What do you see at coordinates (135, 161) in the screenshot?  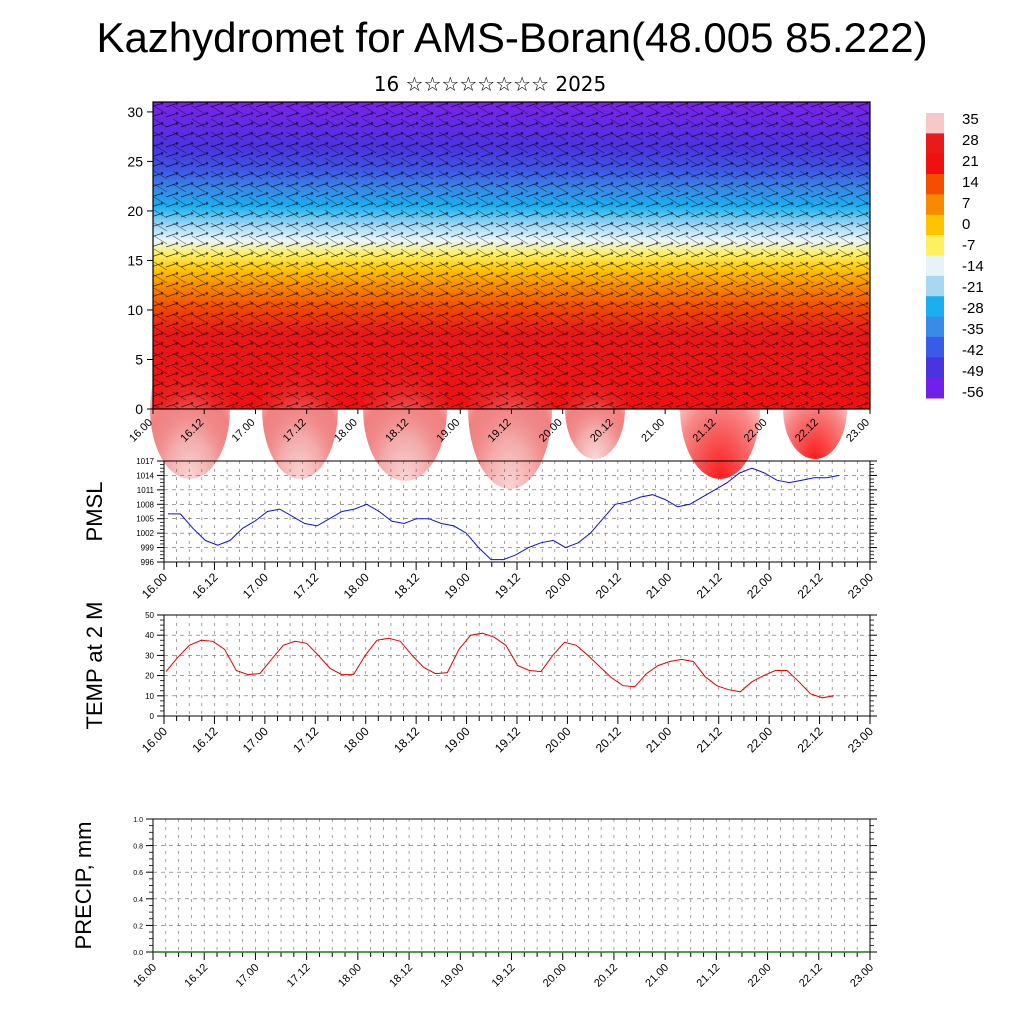 I see `y-tick-label: 25` at bounding box center [135, 161].